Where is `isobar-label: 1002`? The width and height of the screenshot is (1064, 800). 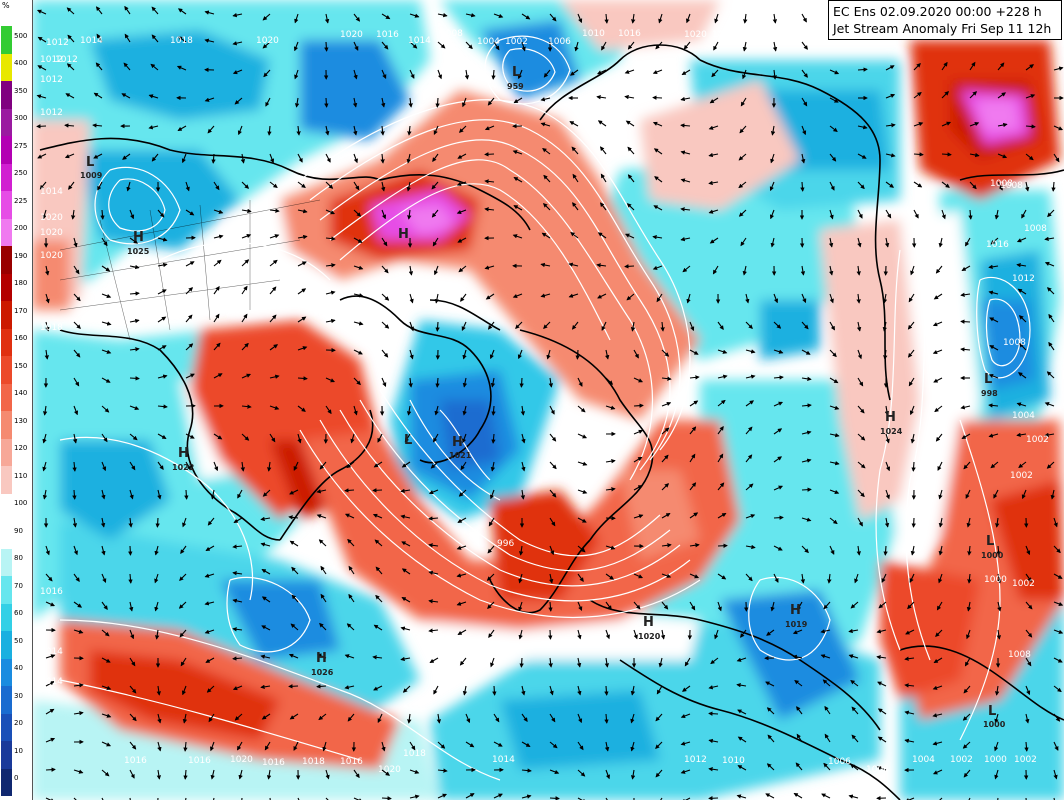 isobar-label: 1002 is located at coordinates (1037, 440).